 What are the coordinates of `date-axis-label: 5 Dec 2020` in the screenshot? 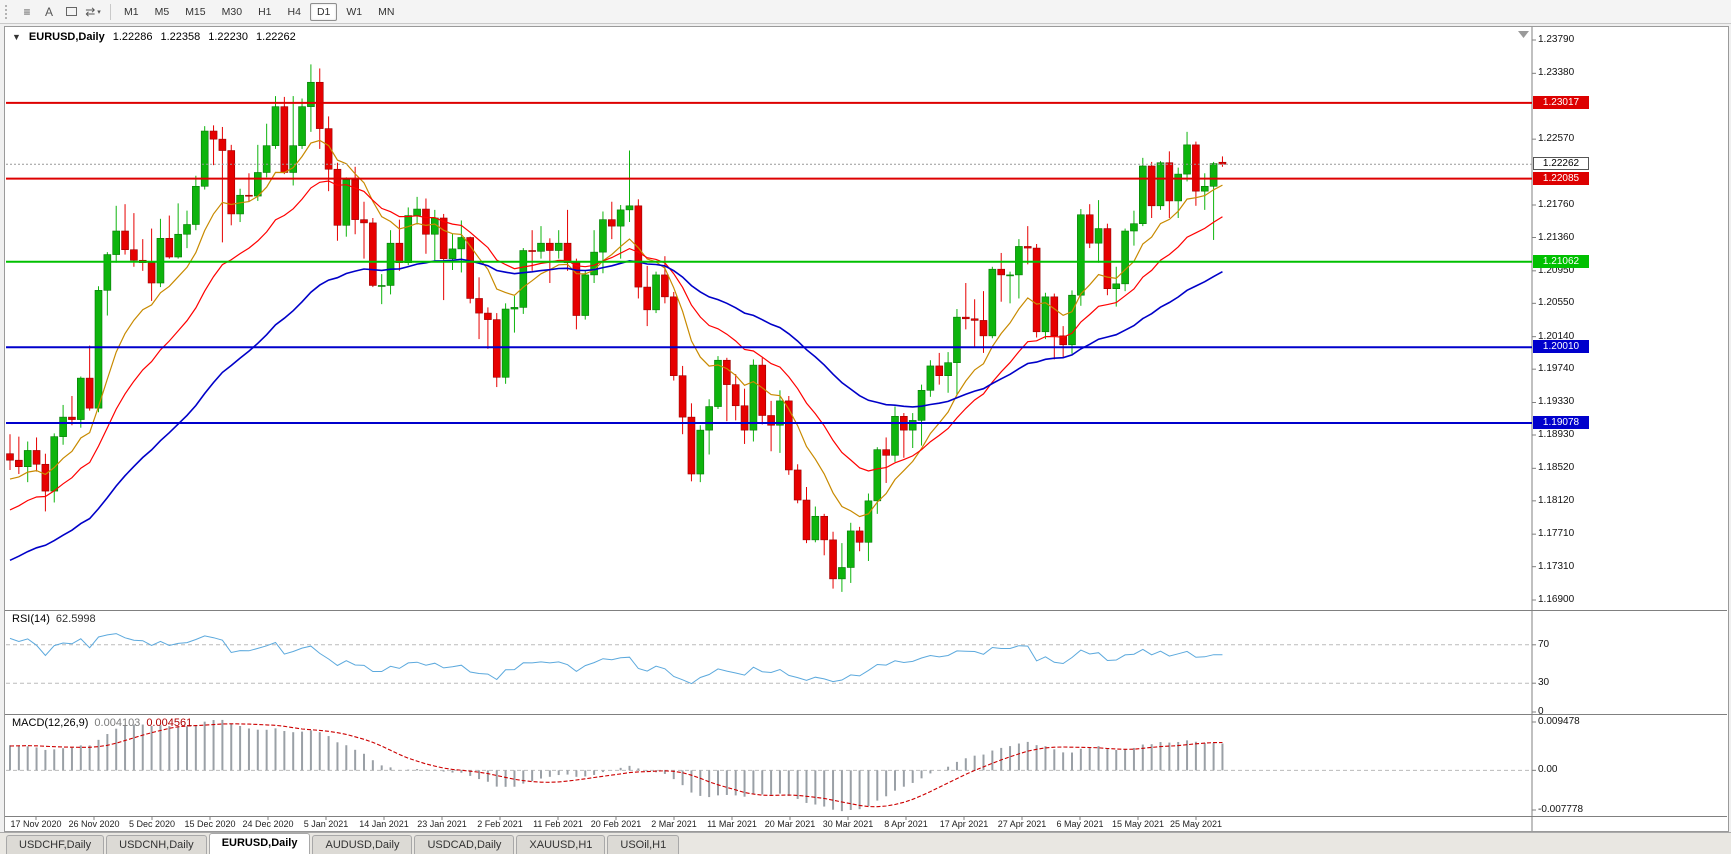 It's located at (152, 824).